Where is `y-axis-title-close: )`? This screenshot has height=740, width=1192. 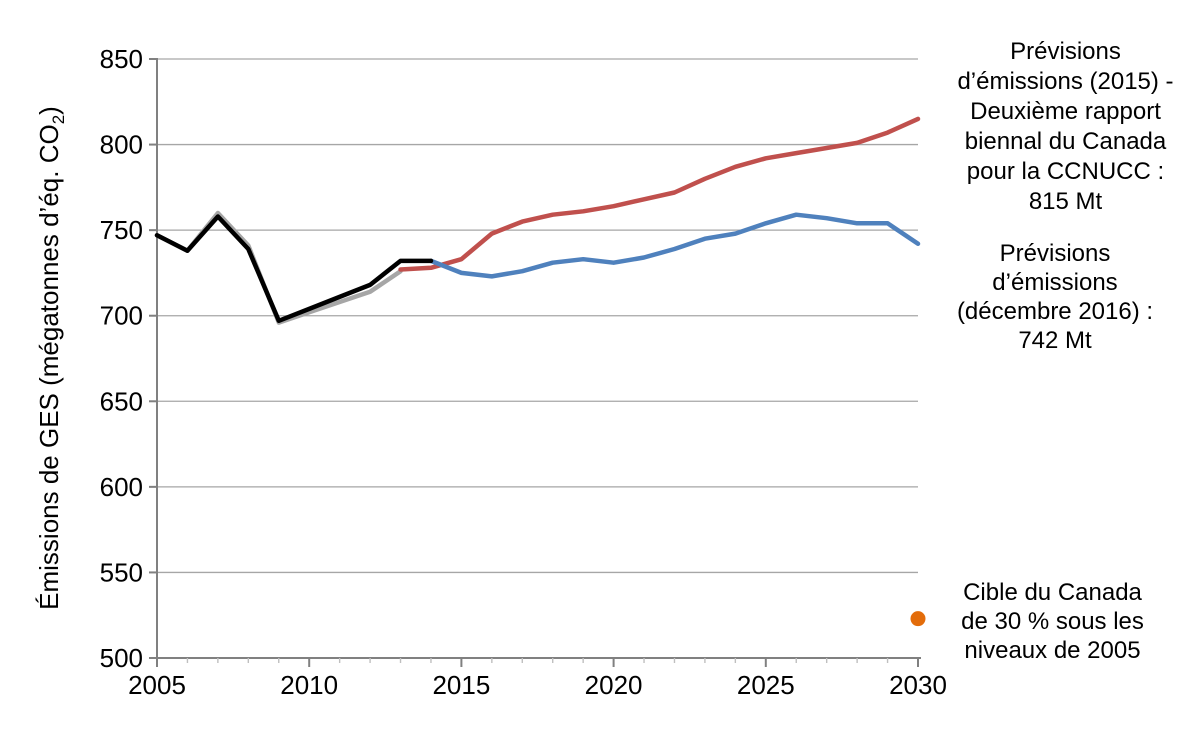
y-axis-title-close: ) is located at coordinates (49, 110).